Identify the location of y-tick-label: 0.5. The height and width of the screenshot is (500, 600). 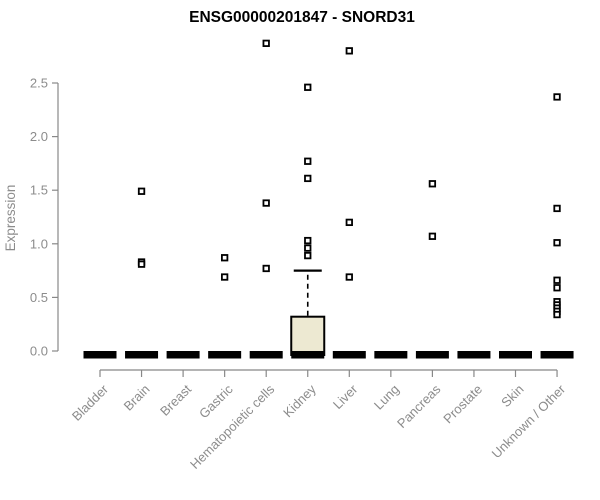
(39, 297).